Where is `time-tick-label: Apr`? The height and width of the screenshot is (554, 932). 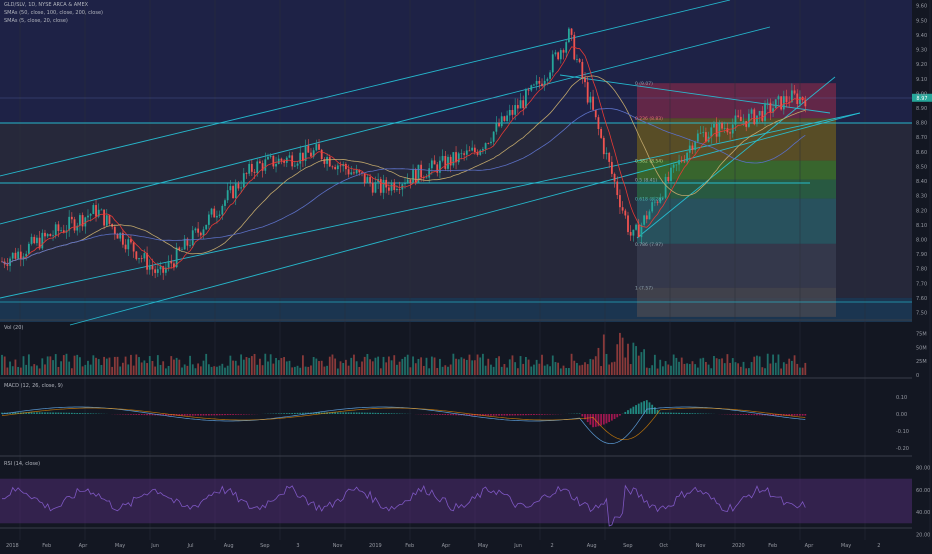
time-tick-label: Apr is located at coordinates (84, 546).